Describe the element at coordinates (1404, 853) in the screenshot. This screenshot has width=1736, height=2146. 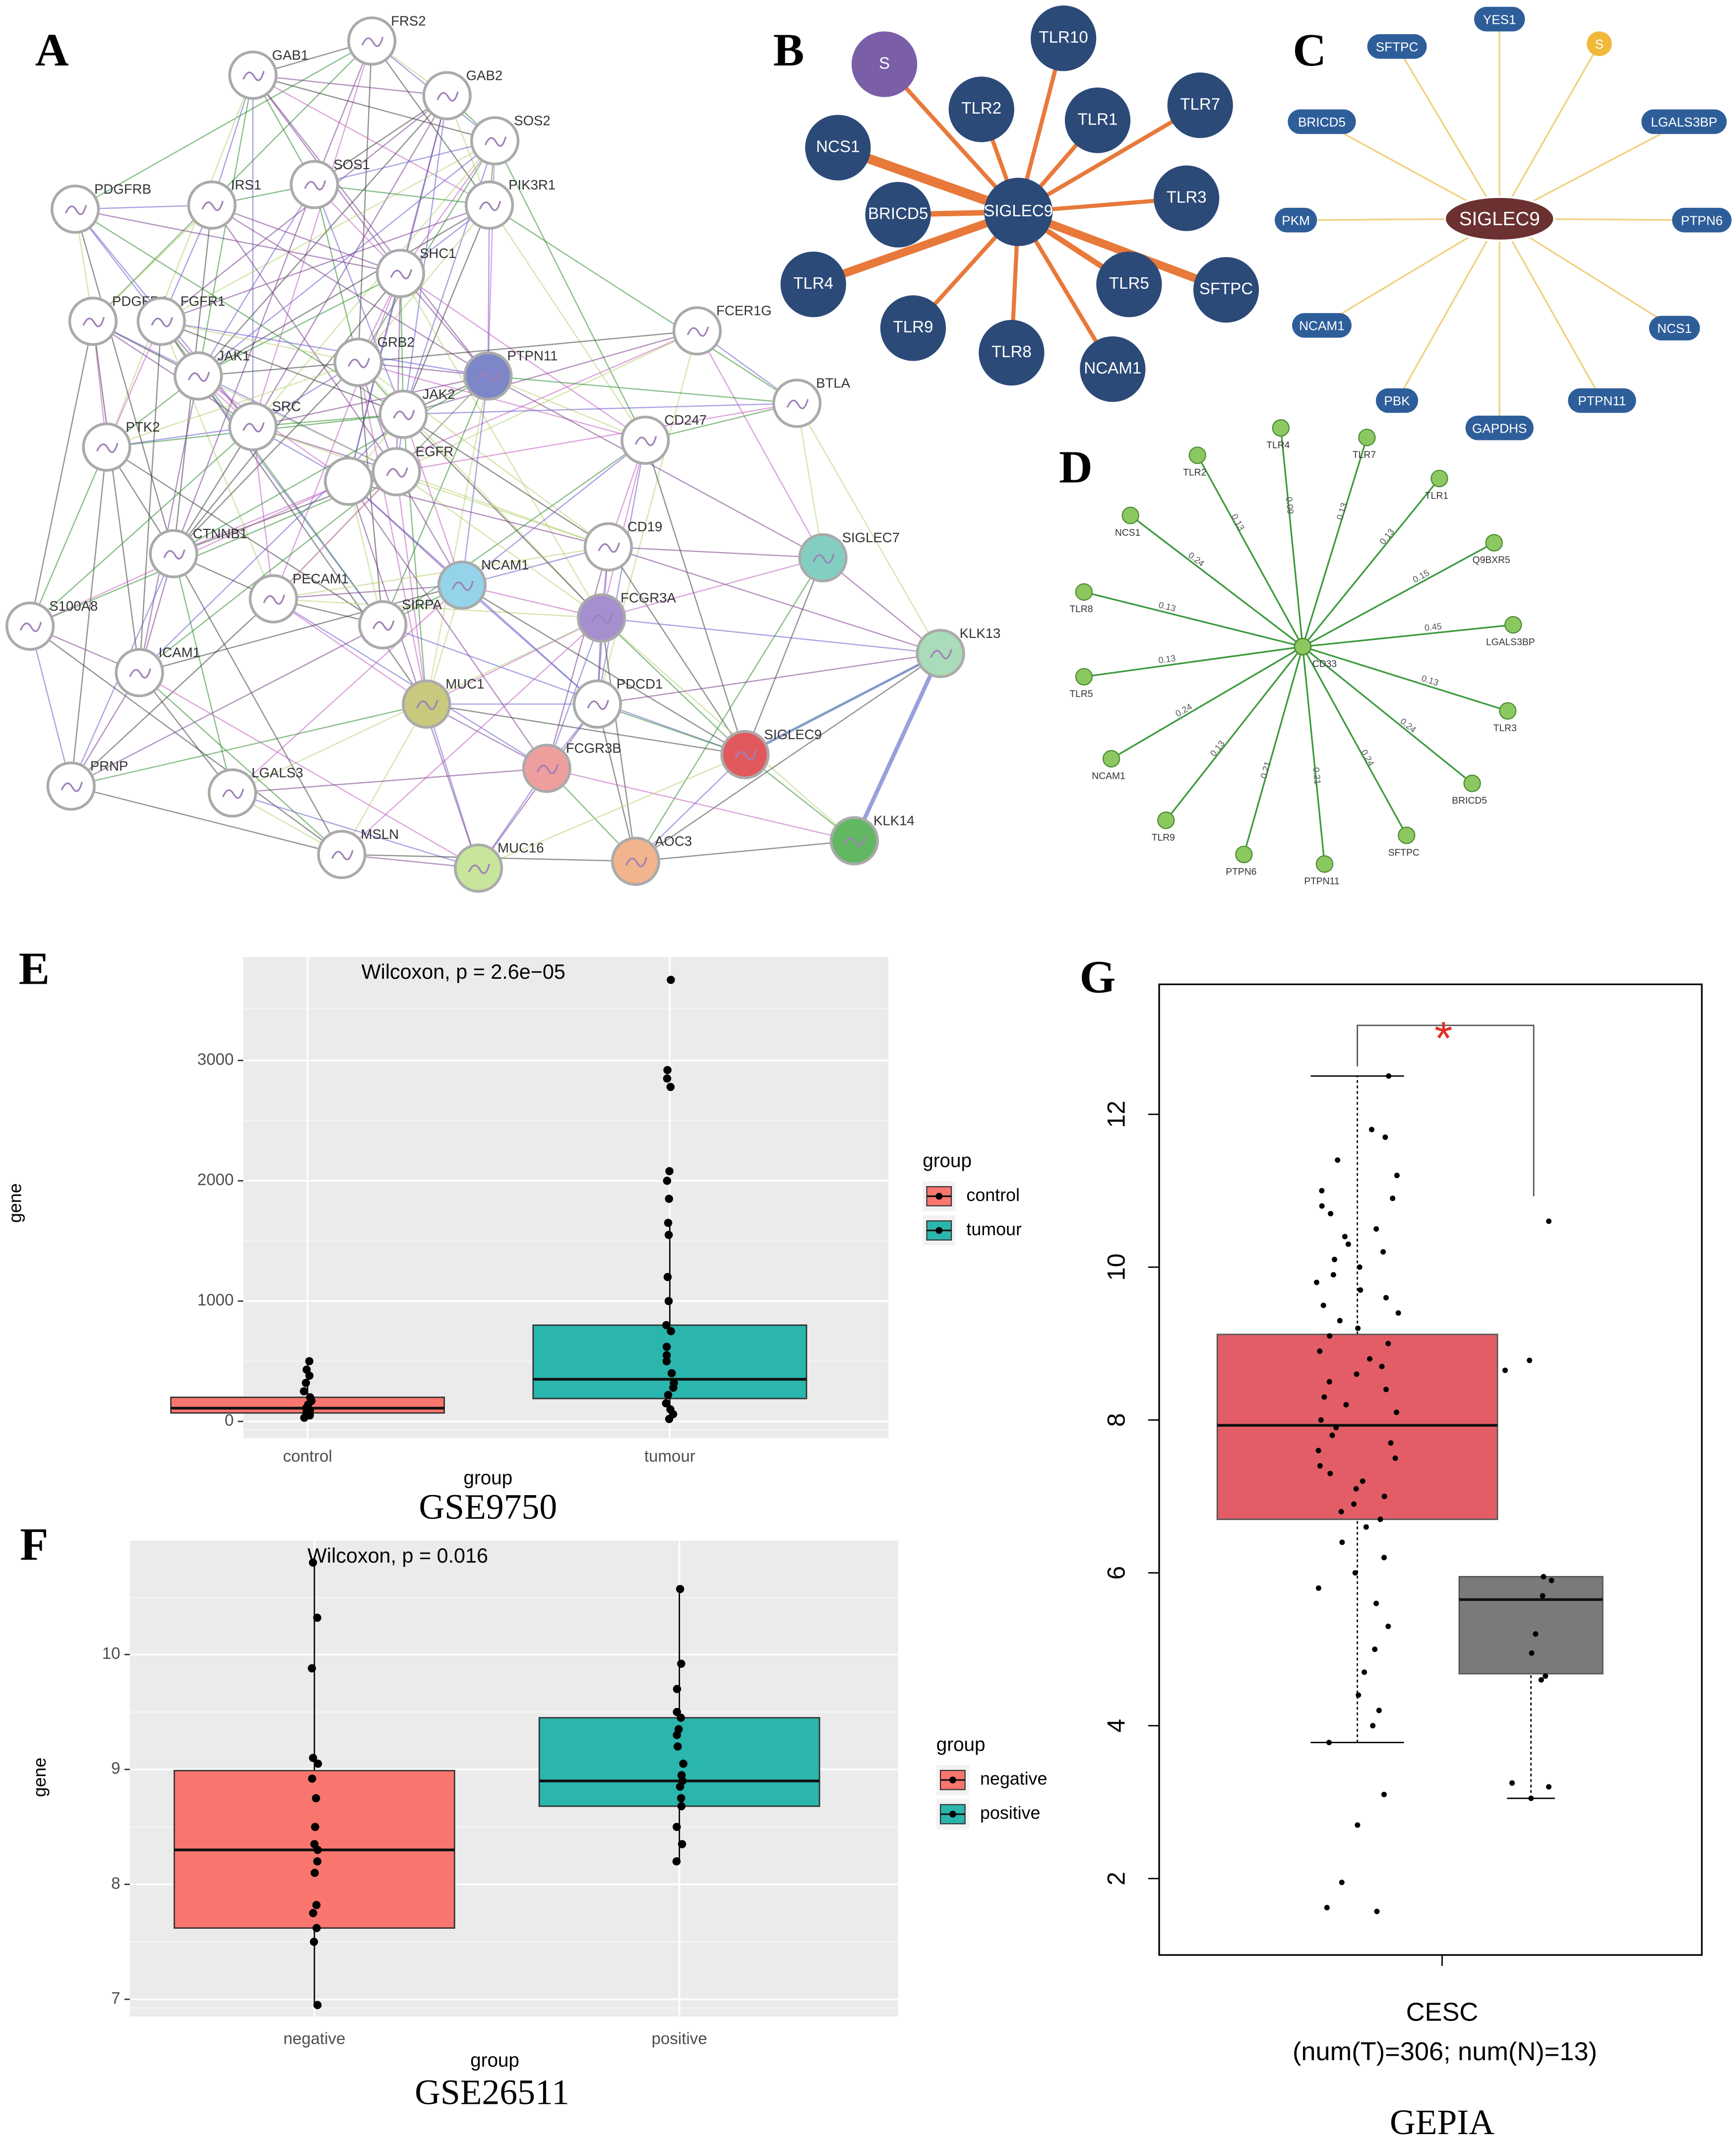
I see `node-label: SFTPC` at that location.